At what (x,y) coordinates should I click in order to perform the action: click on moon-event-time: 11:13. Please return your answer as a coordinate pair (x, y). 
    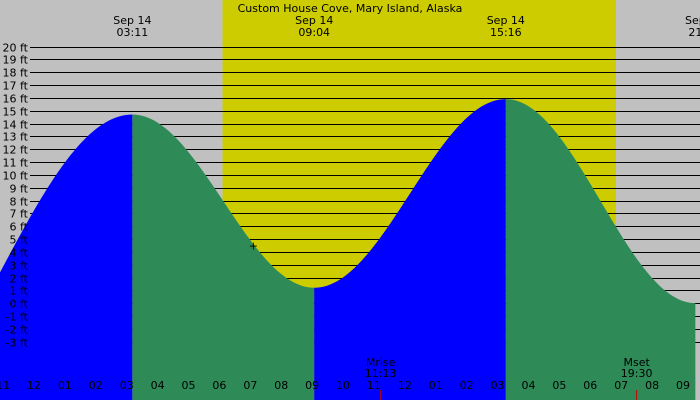
    Looking at the image, I should click on (381, 373).